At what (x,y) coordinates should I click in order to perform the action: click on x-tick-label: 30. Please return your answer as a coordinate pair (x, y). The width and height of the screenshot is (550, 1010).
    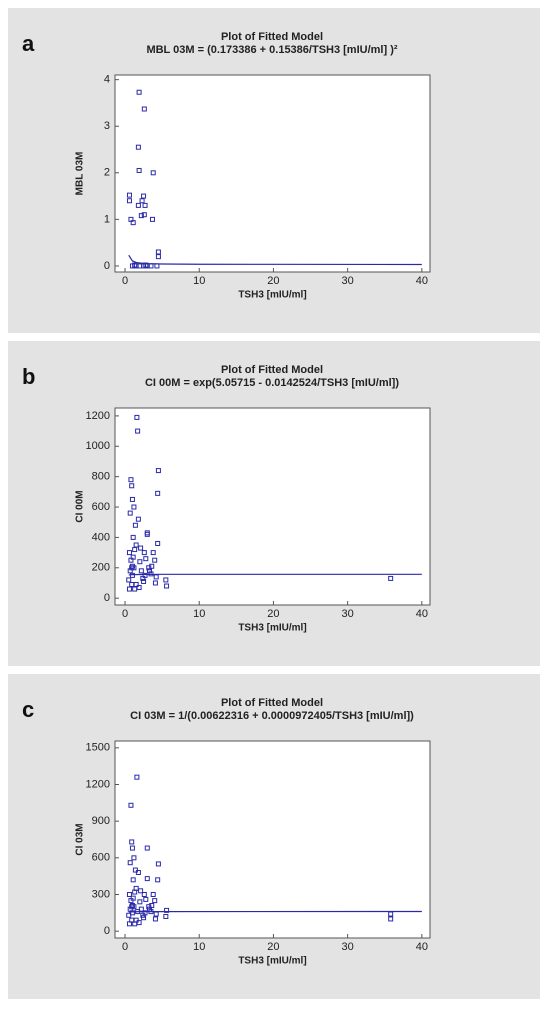
    Looking at the image, I should click on (348, 281).